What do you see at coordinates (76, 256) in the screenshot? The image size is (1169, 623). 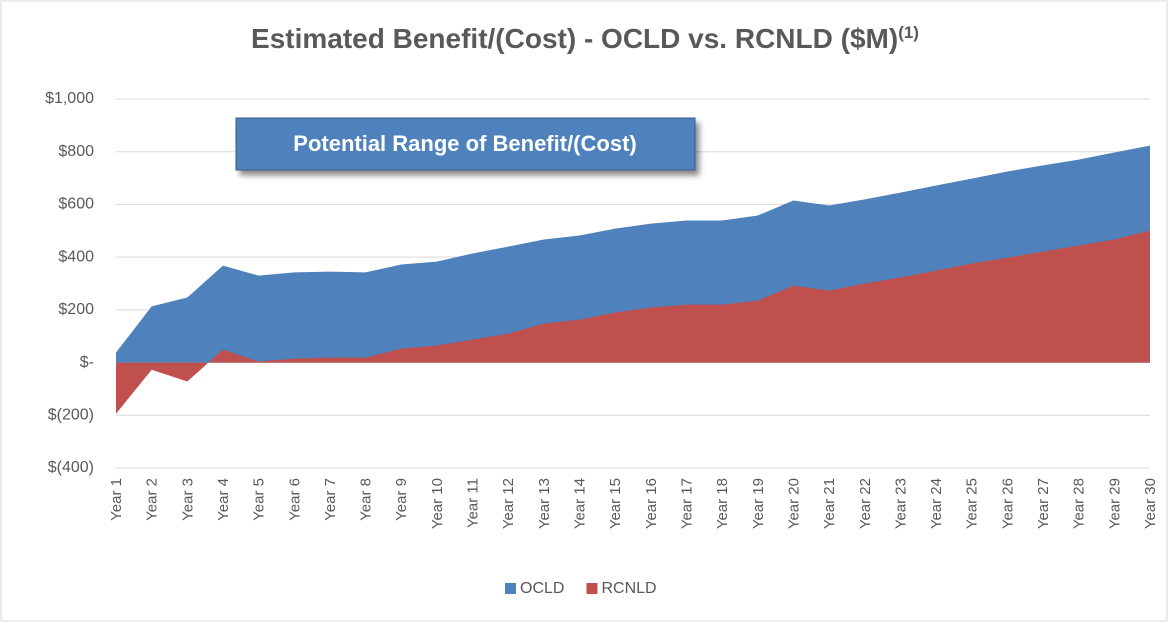 I see `y-tick-label: $400` at bounding box center [76, 256].